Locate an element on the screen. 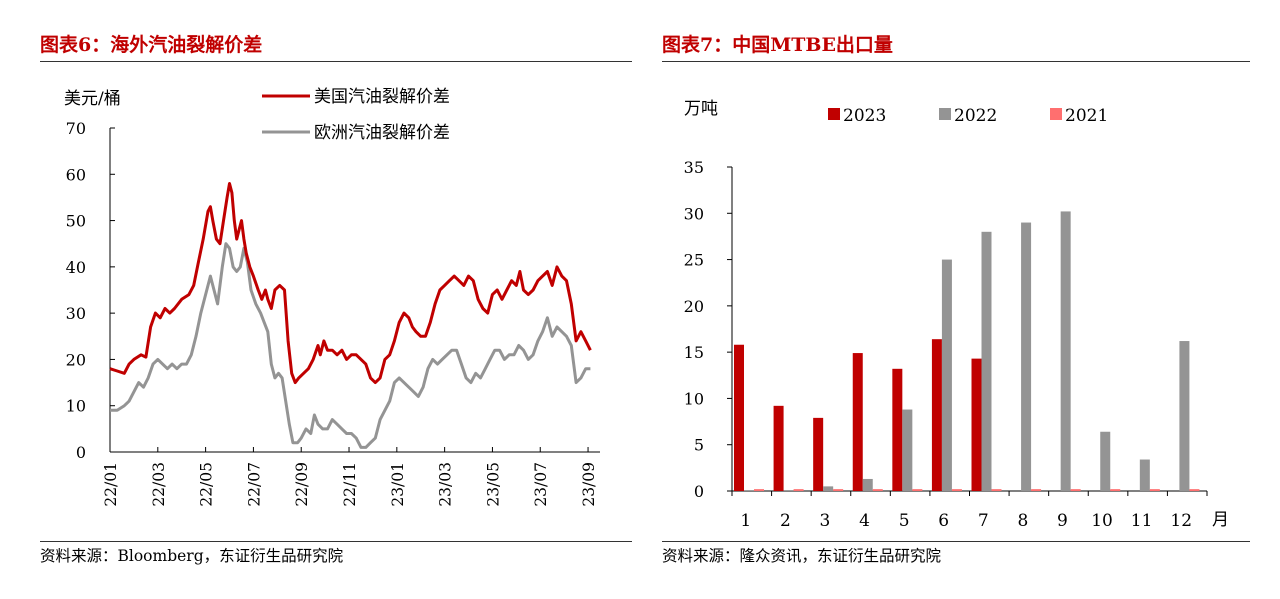  line-series-us is located at coordinates (350, 283).